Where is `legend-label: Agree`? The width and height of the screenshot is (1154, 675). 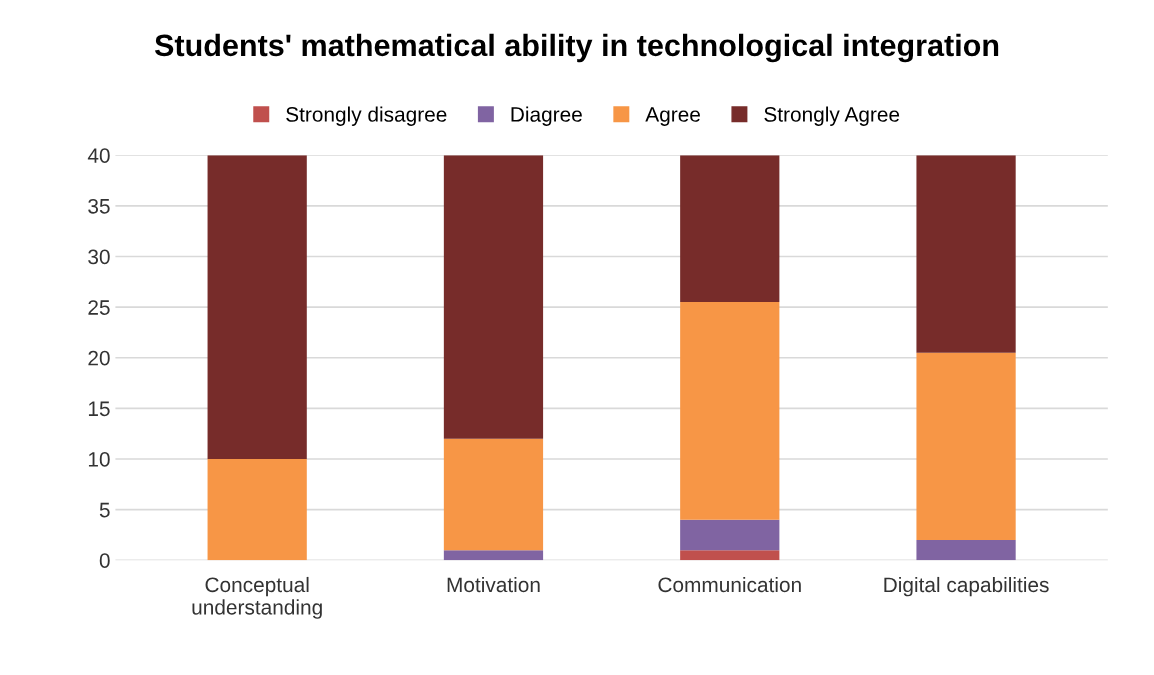 legend-label: Agree is located at coordinates (672, 116).